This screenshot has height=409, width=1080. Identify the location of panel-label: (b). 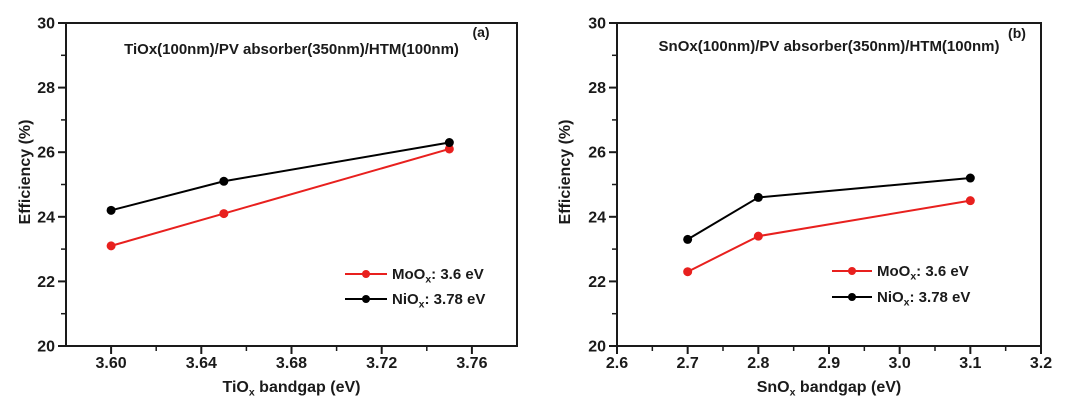
(1017, 33).